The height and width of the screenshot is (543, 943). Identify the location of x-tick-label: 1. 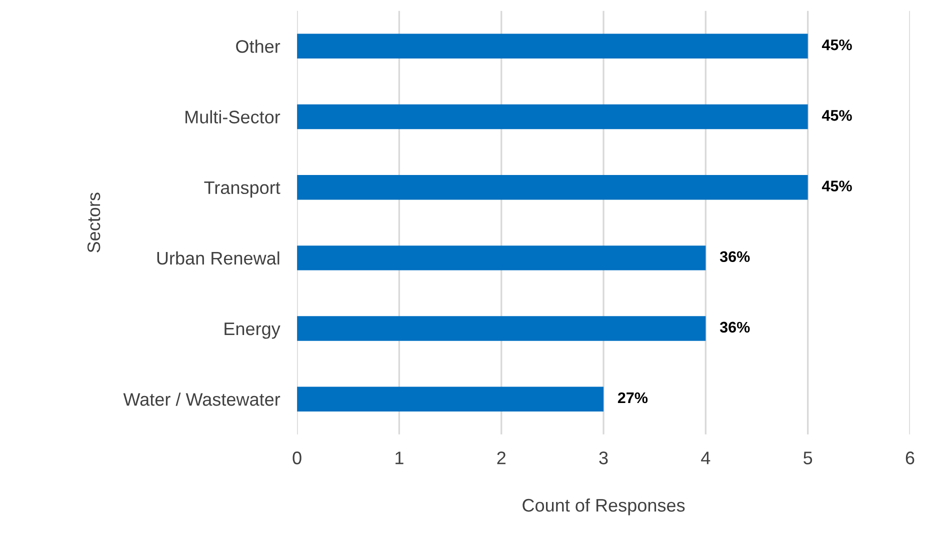
(400, 458).